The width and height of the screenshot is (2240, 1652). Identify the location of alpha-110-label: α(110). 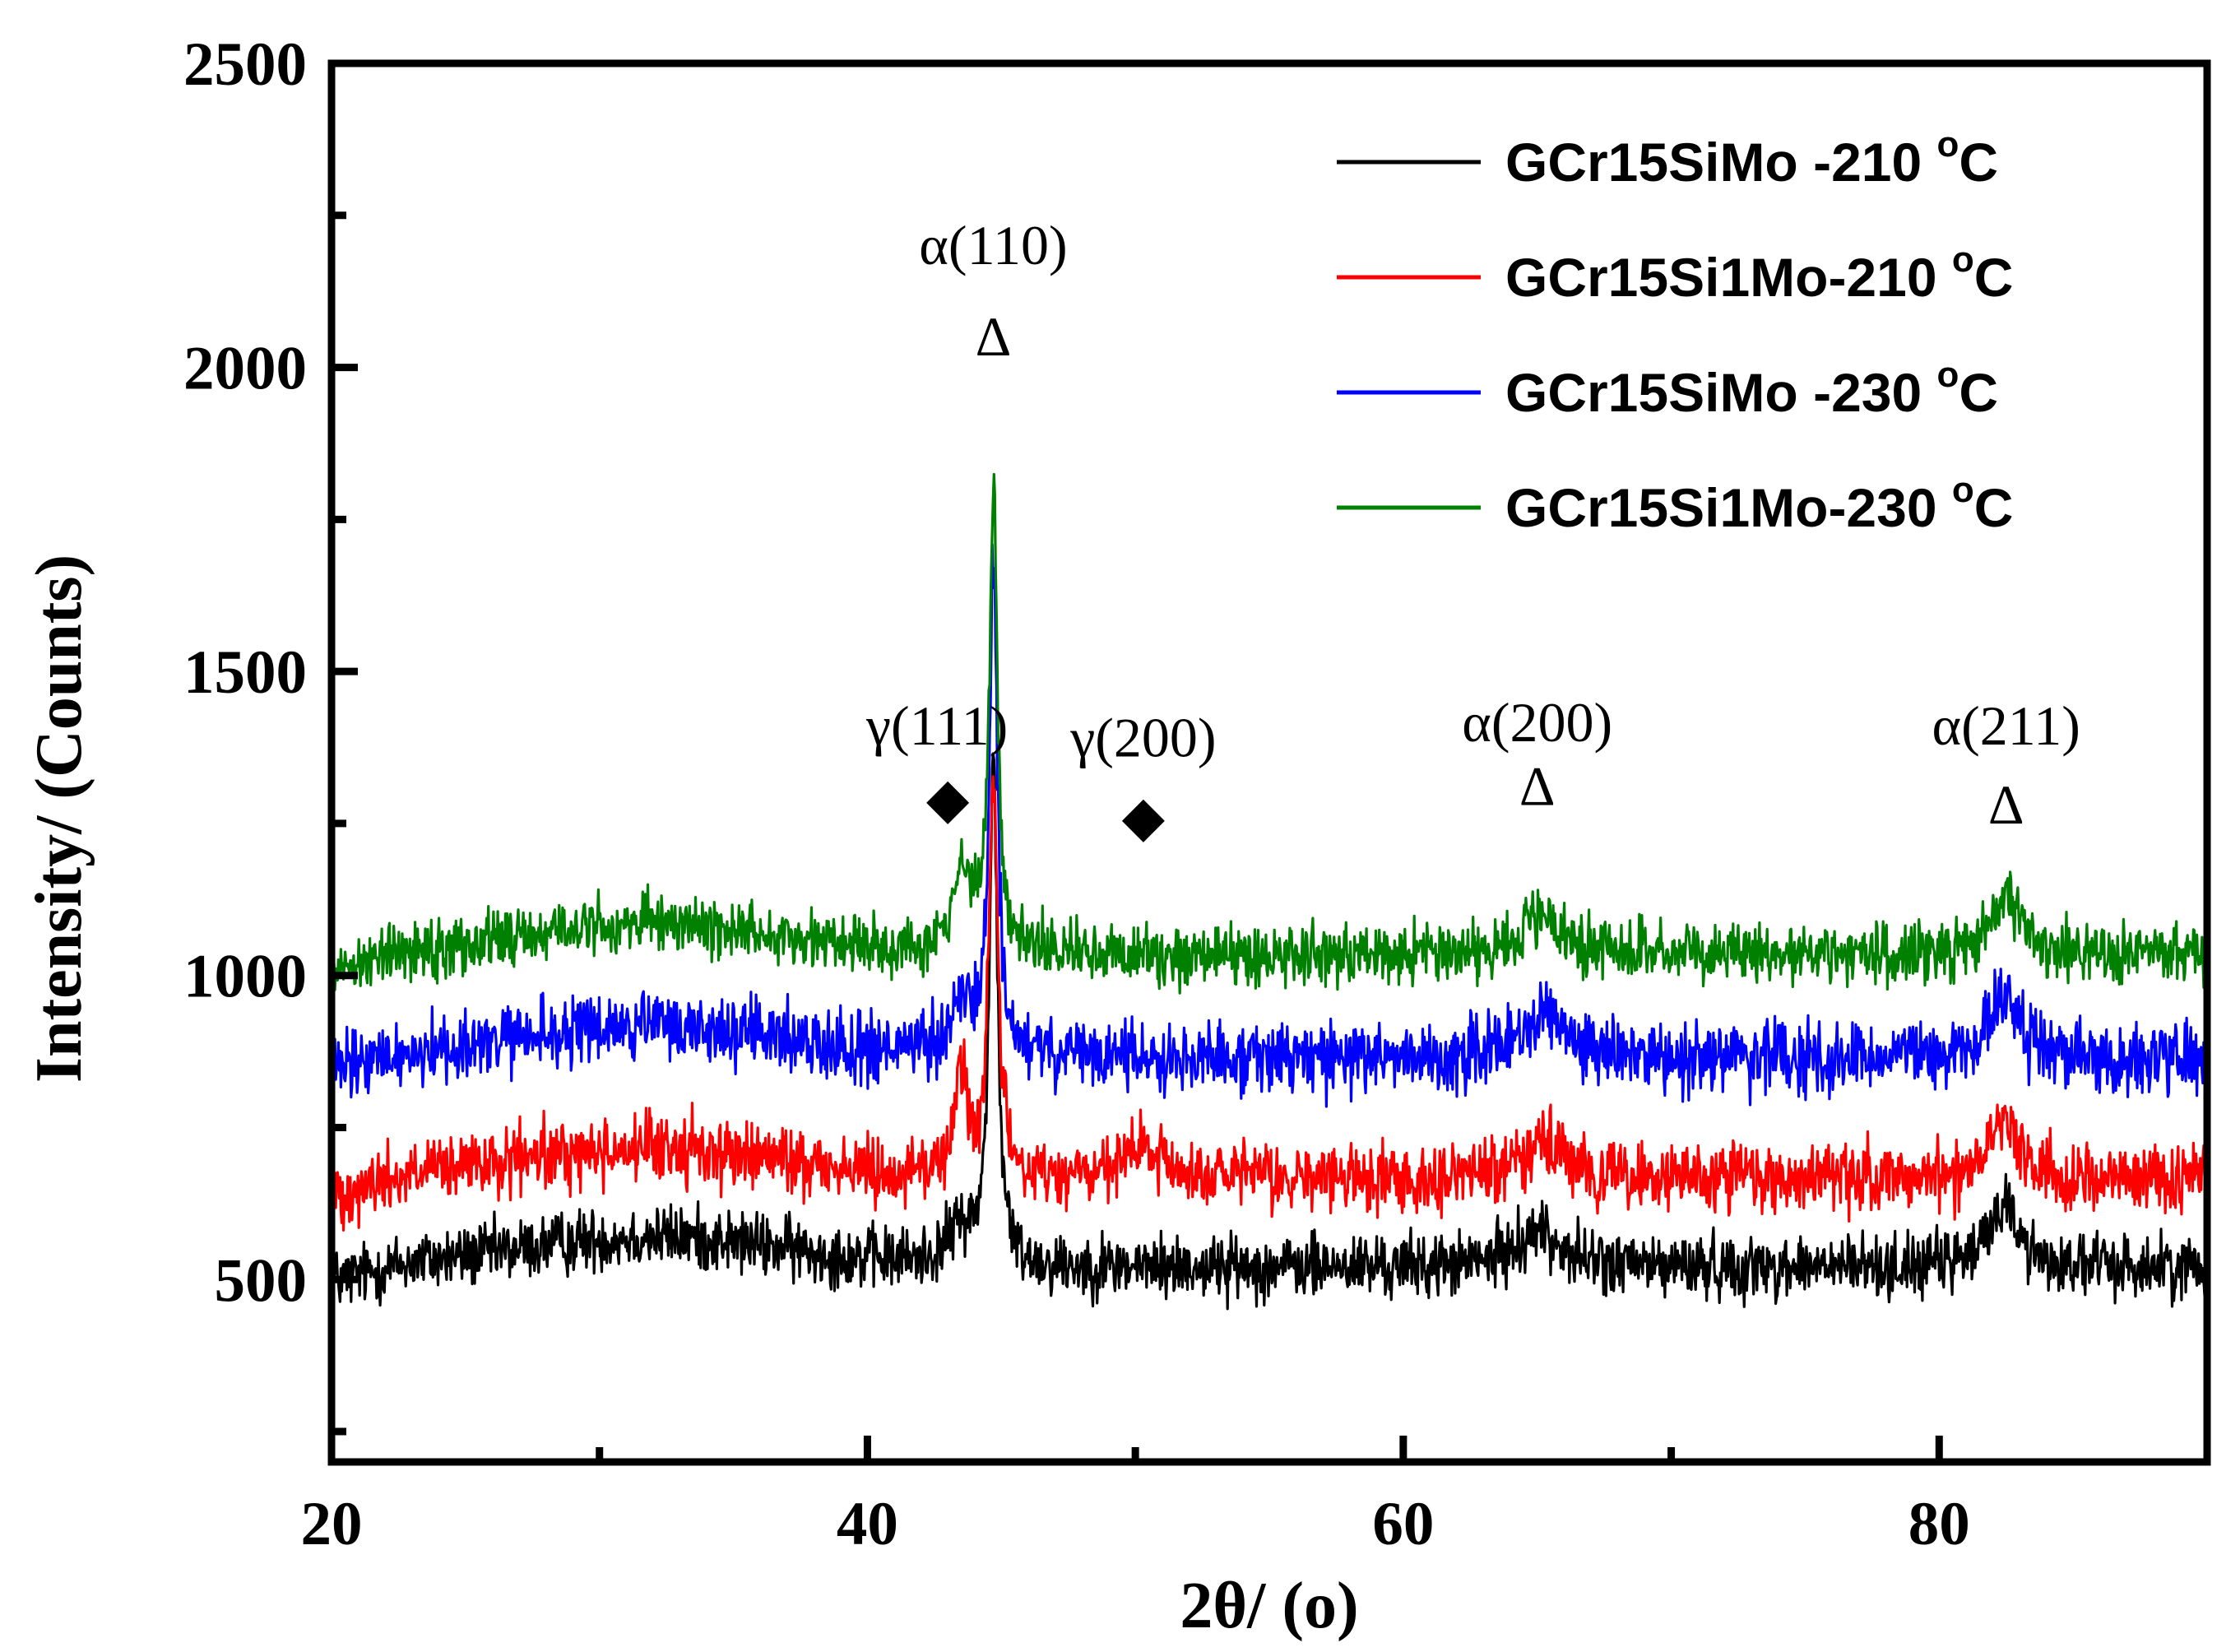
(993, 245).